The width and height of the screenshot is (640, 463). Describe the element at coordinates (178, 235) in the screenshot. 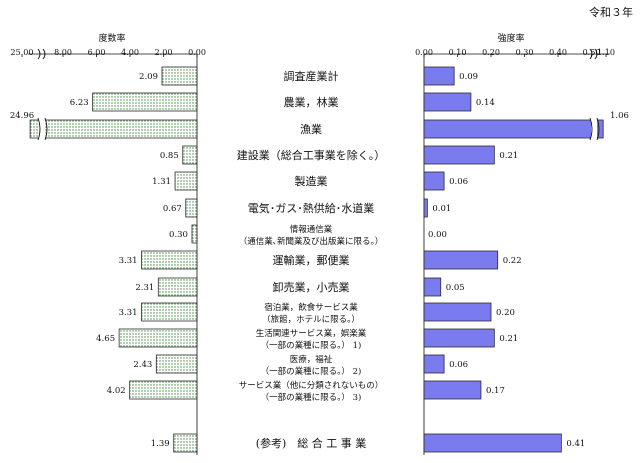

I see `frequency-value-label: 0.30` at that location.